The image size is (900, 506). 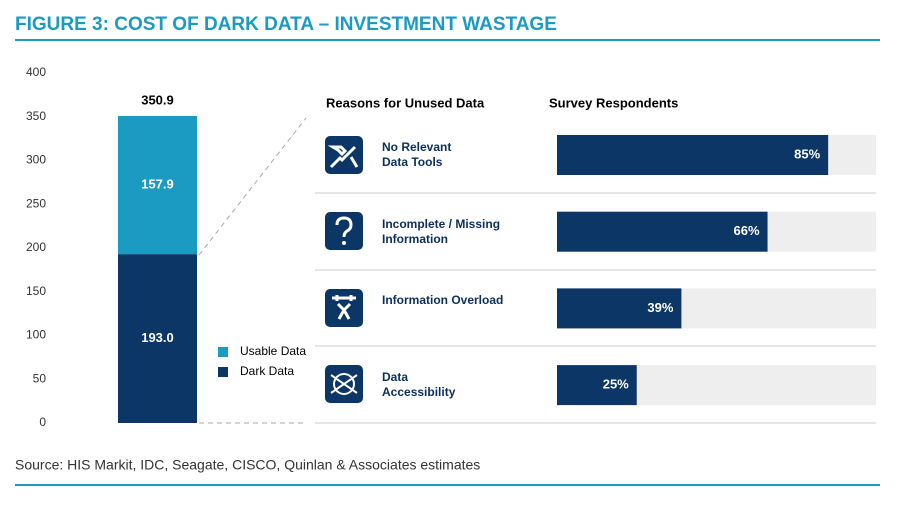 I want to click on icon-overload, so click(x=344, y=308).